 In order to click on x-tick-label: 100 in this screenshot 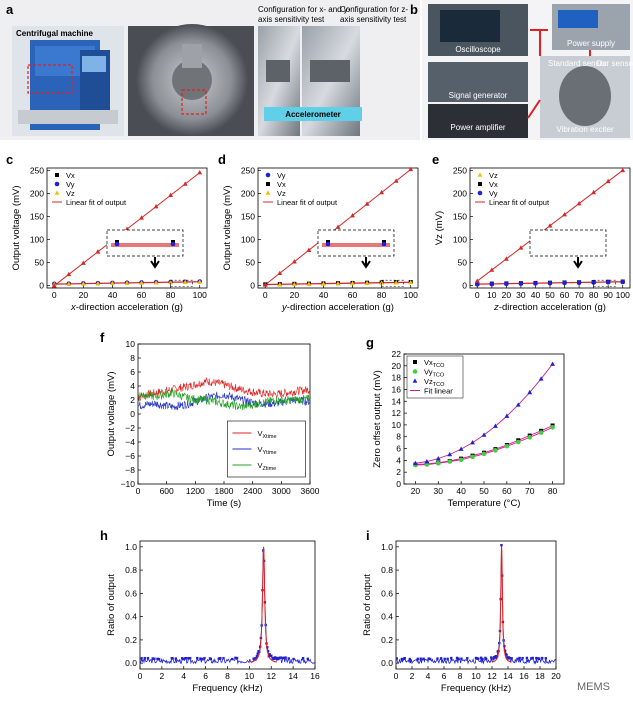, I will do `click(200, 295)`.